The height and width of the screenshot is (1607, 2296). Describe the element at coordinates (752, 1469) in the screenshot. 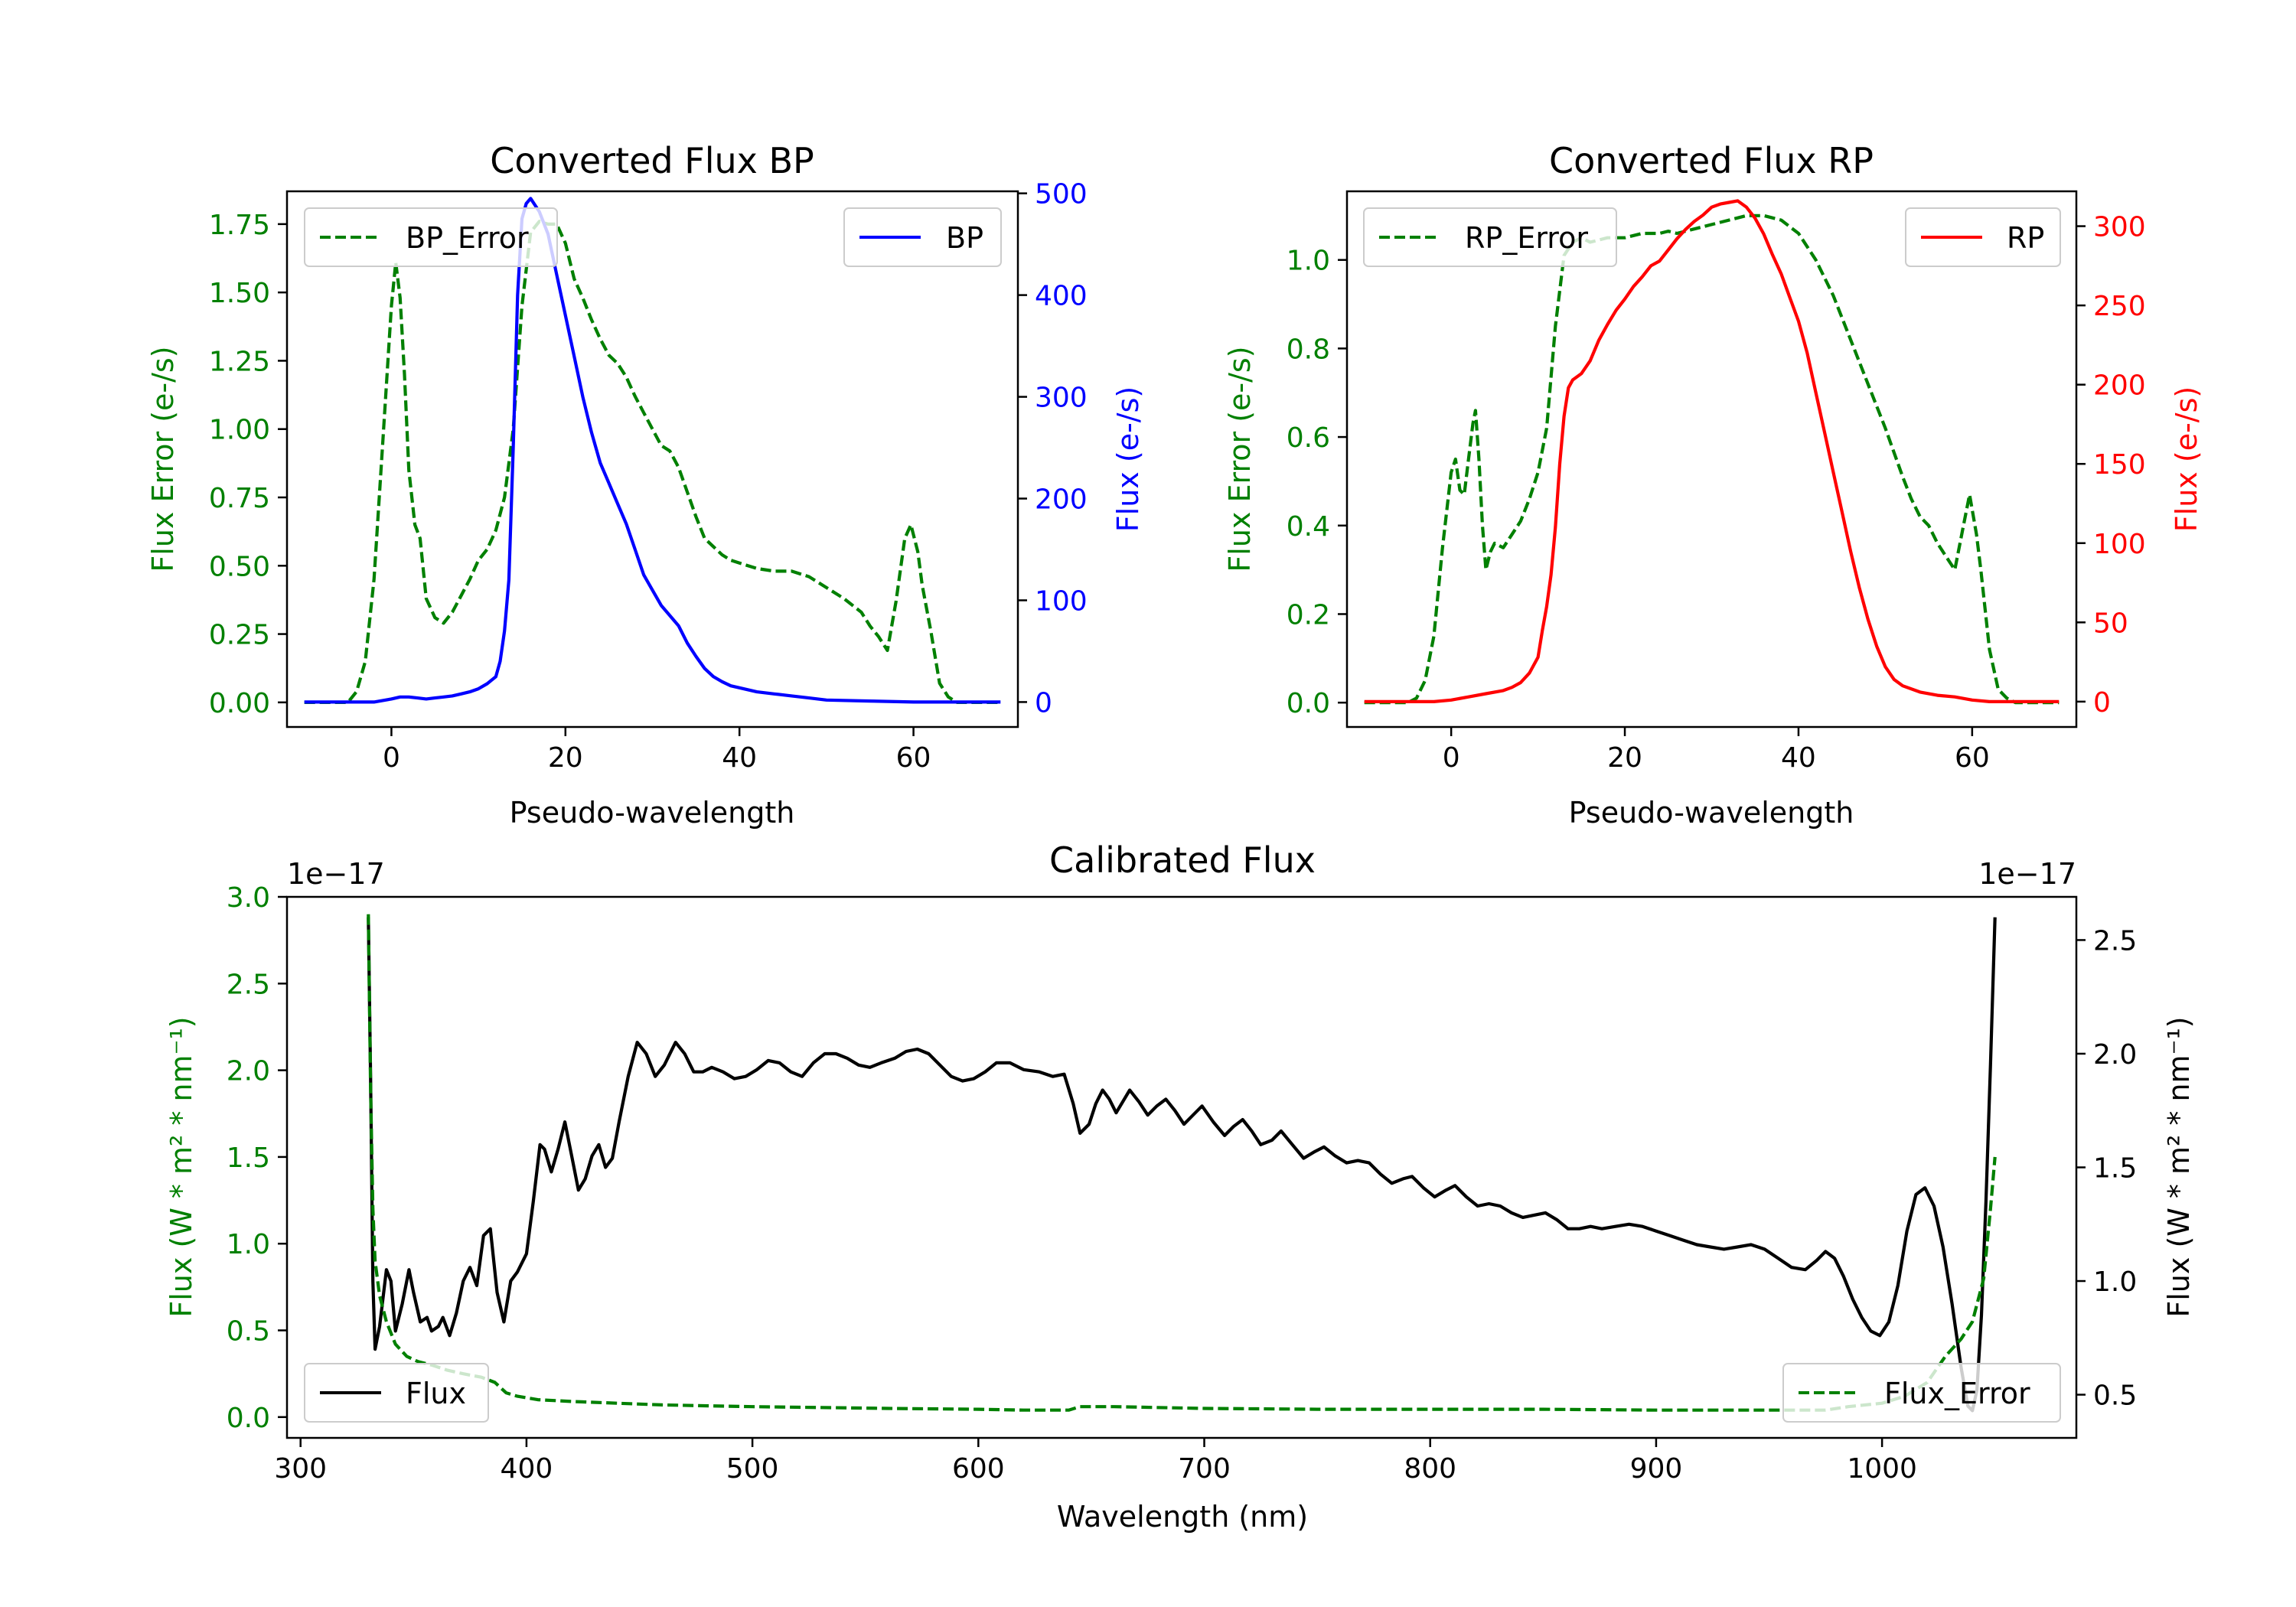

I see `cal-xtick-label: 500` at that location.